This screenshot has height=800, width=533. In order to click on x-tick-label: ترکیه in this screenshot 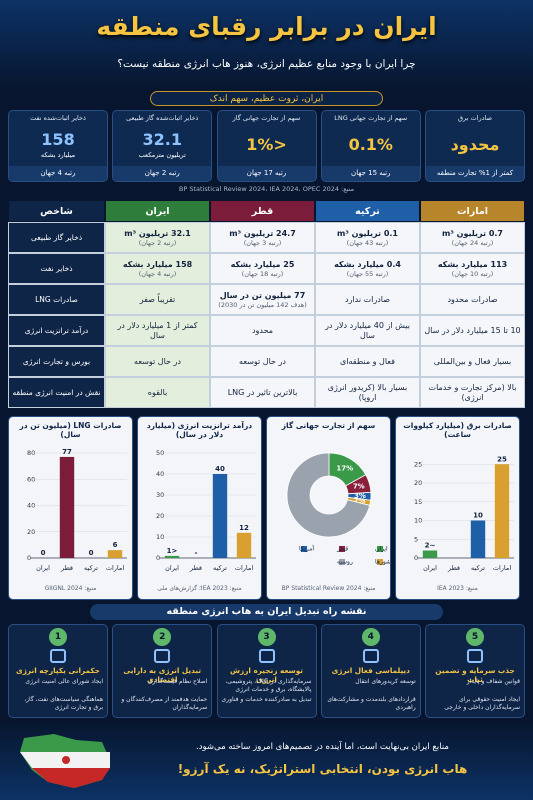, I will do `click(478, 568)`.